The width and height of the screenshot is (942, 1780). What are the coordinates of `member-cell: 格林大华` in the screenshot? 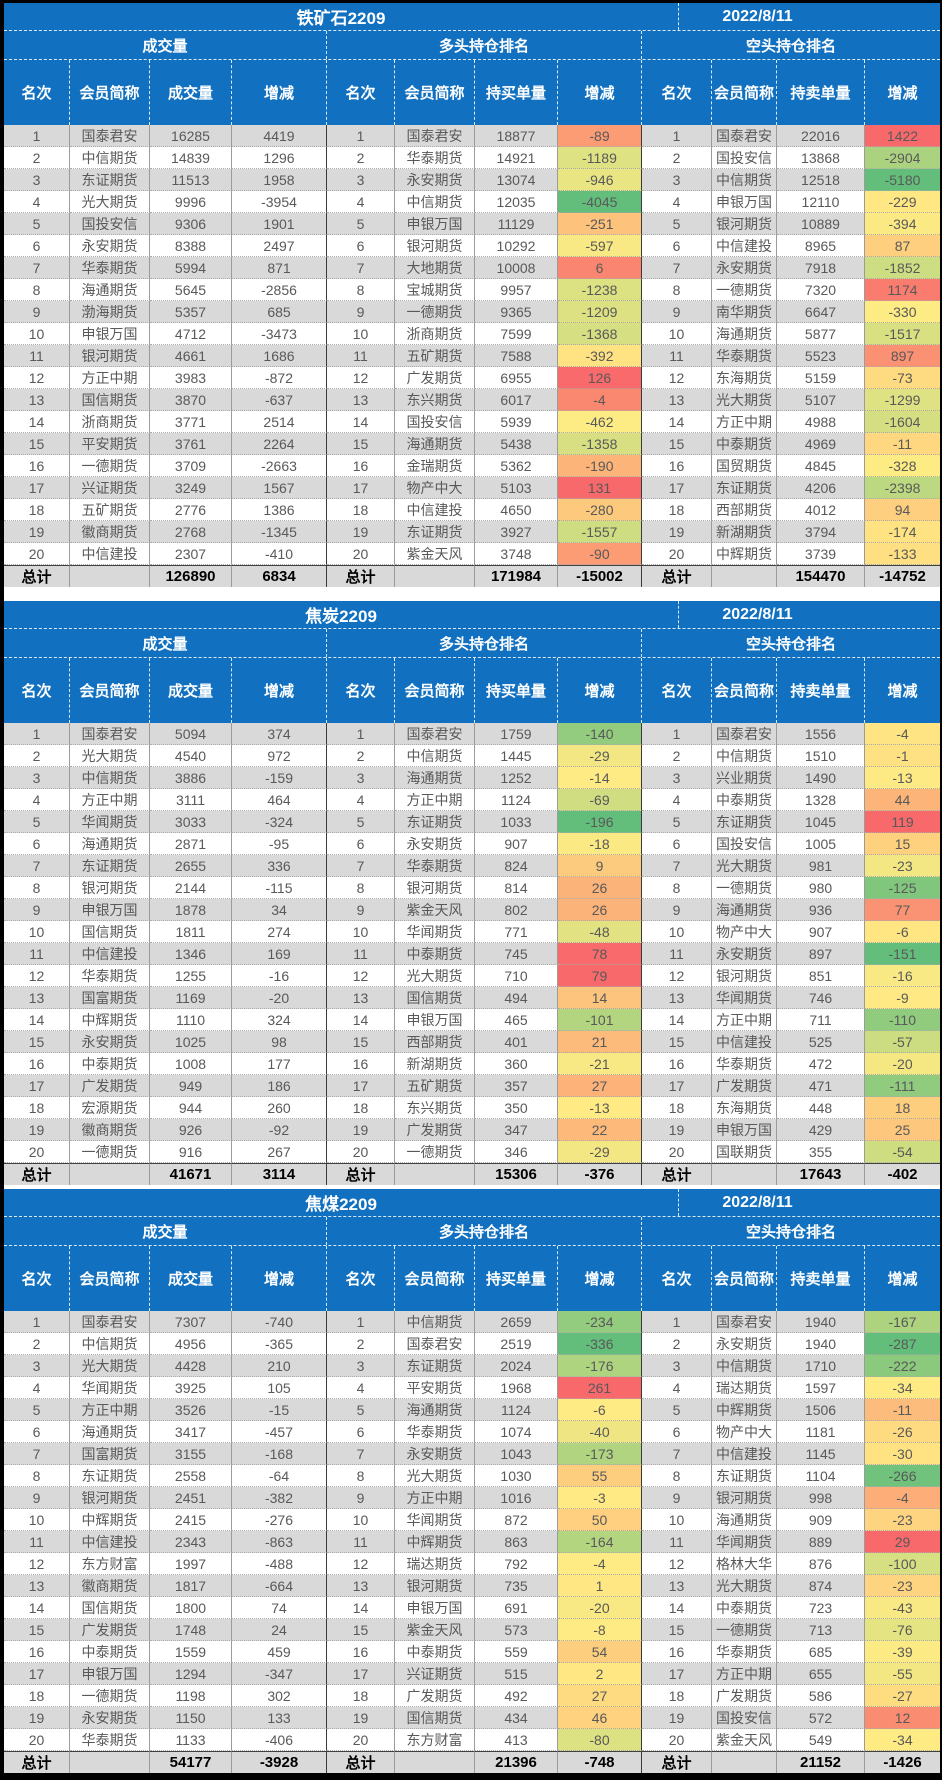 It's located at (744, 1564).